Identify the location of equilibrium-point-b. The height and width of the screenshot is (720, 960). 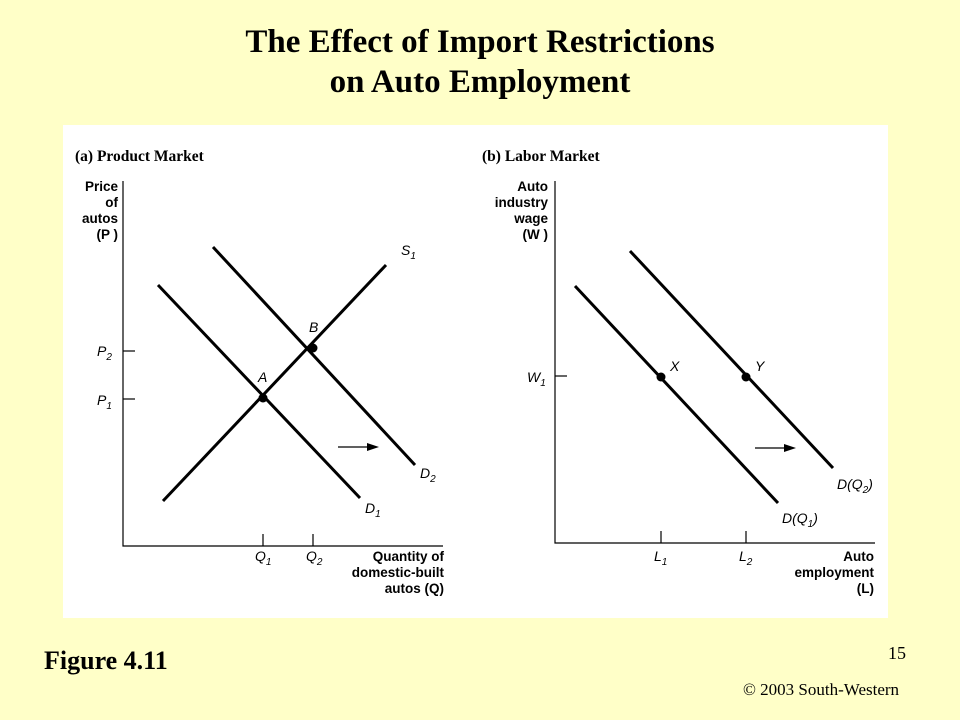
(313, 348).